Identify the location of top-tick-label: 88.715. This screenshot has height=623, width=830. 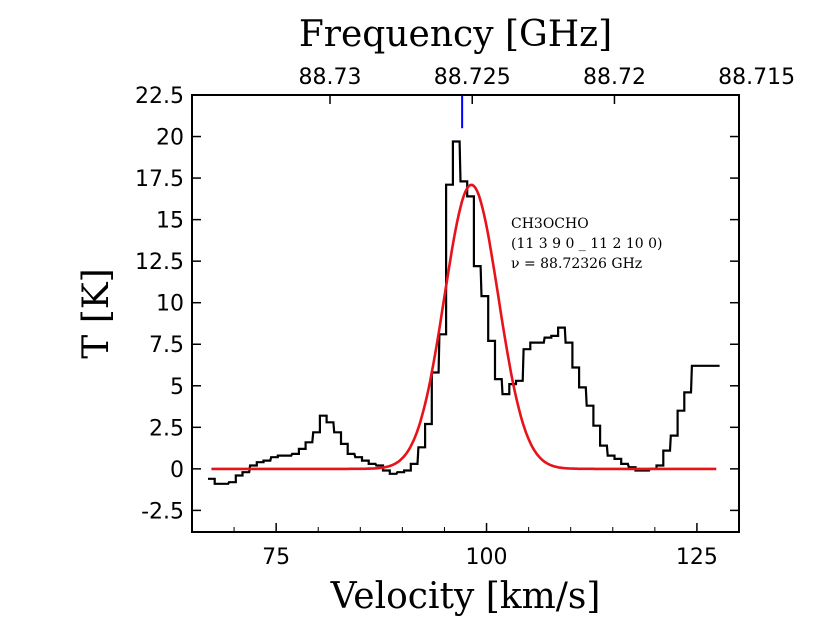
(756, 77).